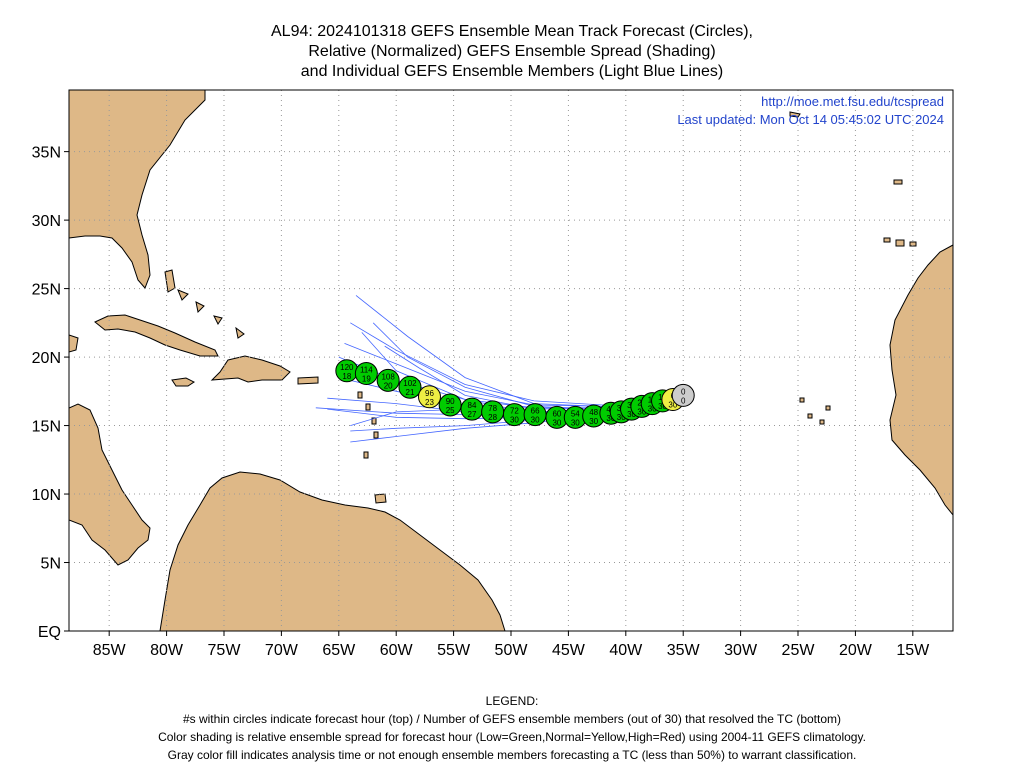 The height and width of the screenshot is (768, 1024). Describe the element at coordinates (346, 376) in the screenshot. I see `member-count-label: 18` at that location.